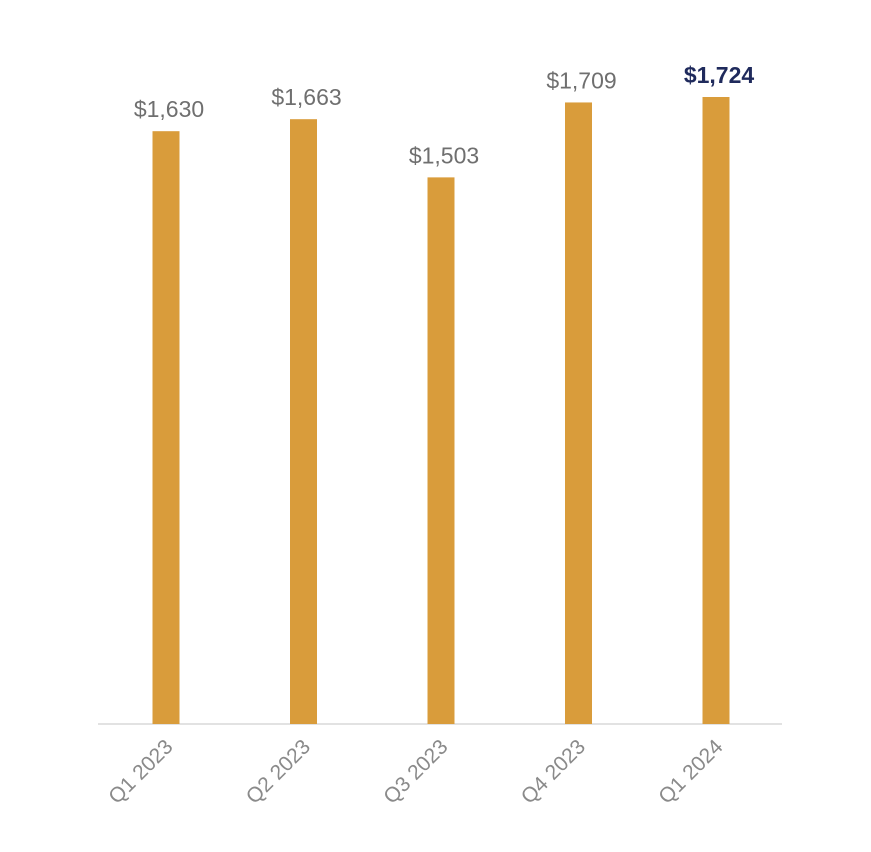 The width and height of the screenshot is (871, 852). I want to click on bar-q2-2023, so click(303, 421).